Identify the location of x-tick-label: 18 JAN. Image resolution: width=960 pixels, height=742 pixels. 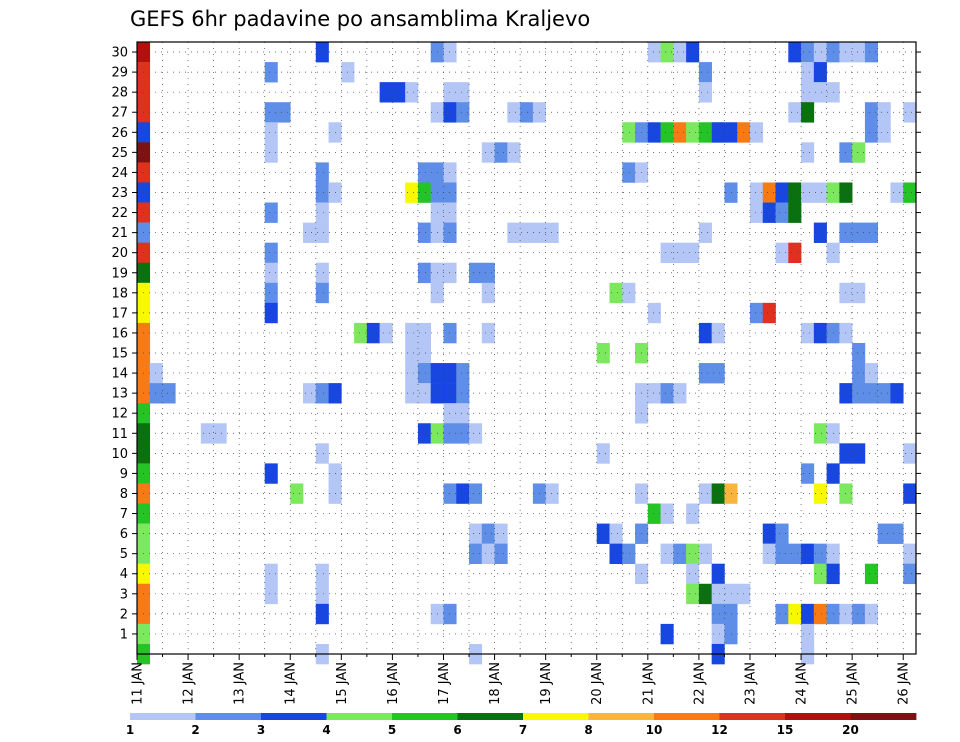
(495, 683).